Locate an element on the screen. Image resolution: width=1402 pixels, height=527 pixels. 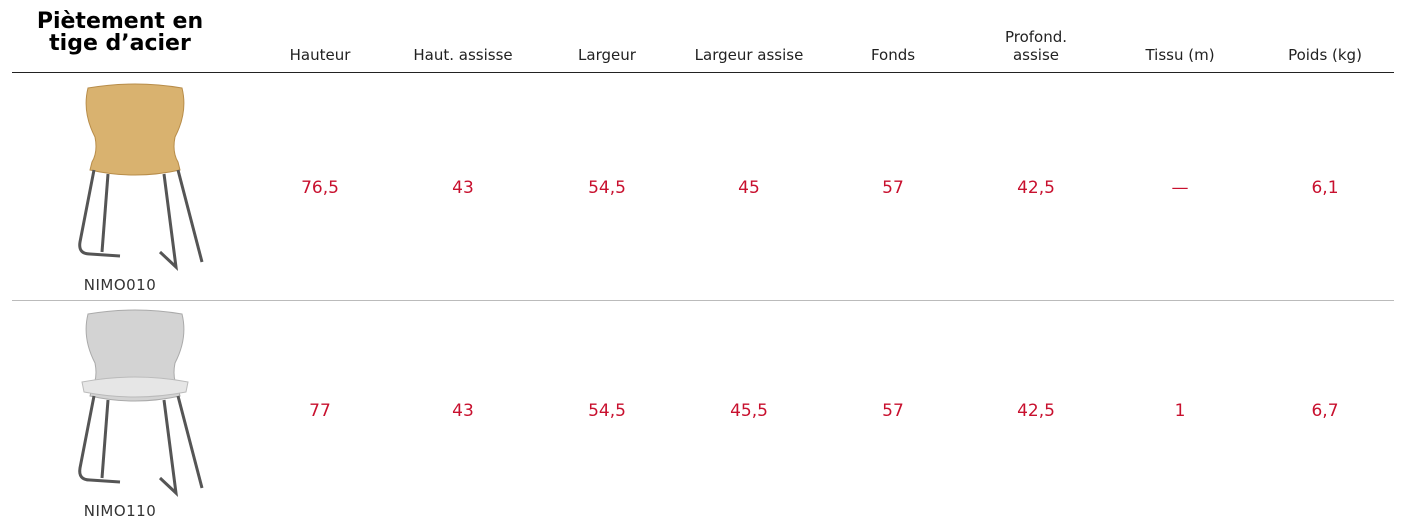
product-code: NIMO110 is located at coordinates (120, 511).